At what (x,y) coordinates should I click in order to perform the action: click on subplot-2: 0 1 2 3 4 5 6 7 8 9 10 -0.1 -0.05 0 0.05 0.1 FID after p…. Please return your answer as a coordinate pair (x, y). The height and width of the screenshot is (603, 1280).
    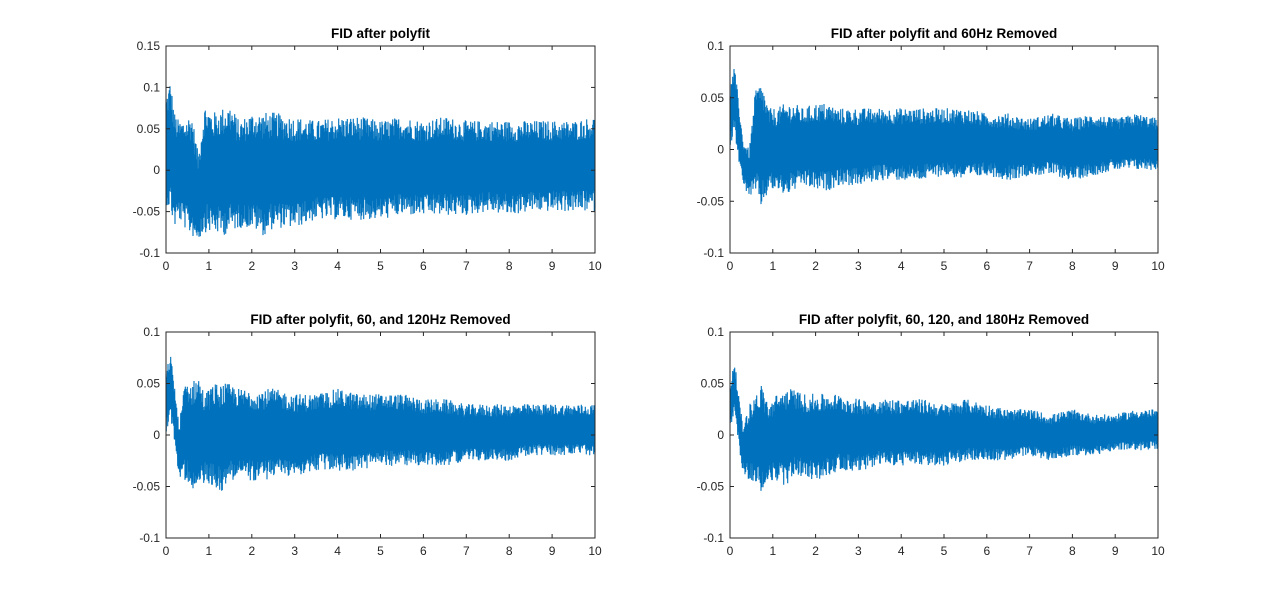
    Looking at the image, I should click on (931, 149).